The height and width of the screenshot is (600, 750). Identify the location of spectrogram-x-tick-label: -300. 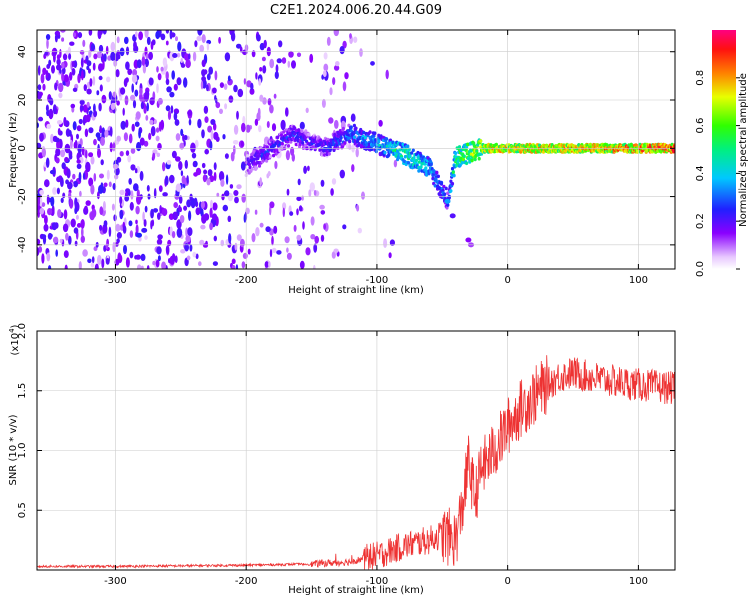
(115, 280).